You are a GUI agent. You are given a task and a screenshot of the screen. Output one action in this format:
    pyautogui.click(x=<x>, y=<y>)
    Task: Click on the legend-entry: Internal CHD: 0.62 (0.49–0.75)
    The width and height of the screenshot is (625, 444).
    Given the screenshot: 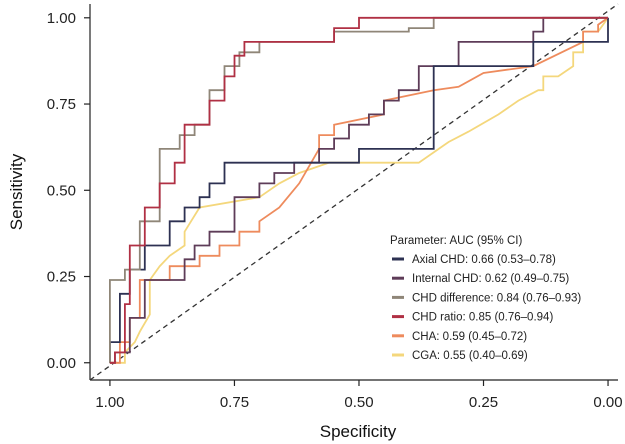 What is the action you would take?
    pyautogui.click(x=490, y=279)
    